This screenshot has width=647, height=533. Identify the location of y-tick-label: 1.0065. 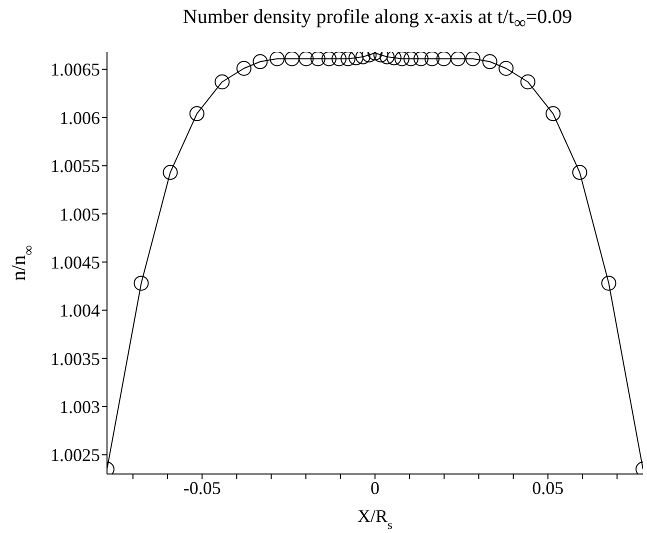
(75, 70).